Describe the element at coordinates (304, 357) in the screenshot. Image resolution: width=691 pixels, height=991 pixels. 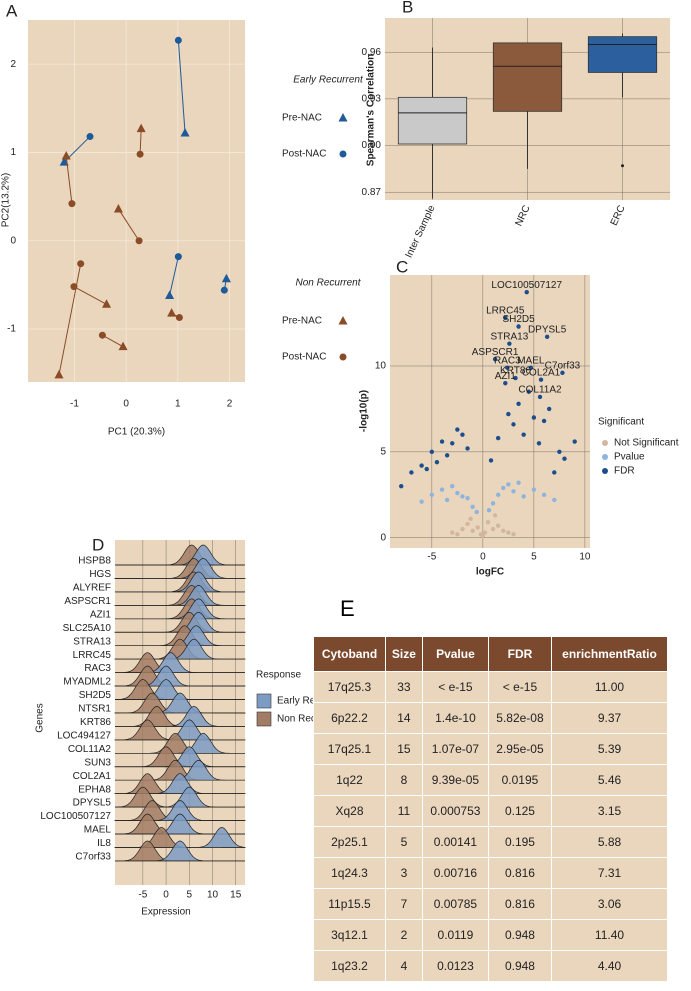
I see `legend-label: Post-NAC` at that location.